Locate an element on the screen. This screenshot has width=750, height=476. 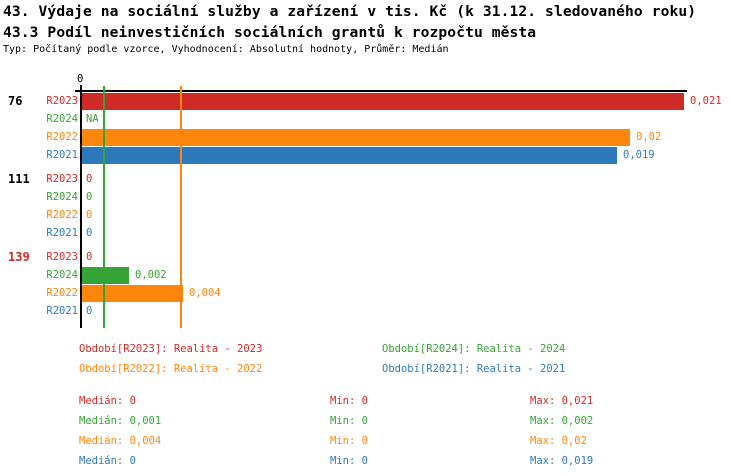
row-label-R2021-g76: R2021 is located at coordinates (62, 155).